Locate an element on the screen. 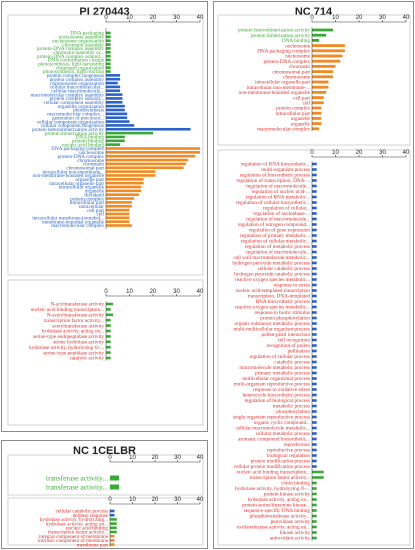  pi-upper-tick-label: 40 is located at coordinates (200, 18).